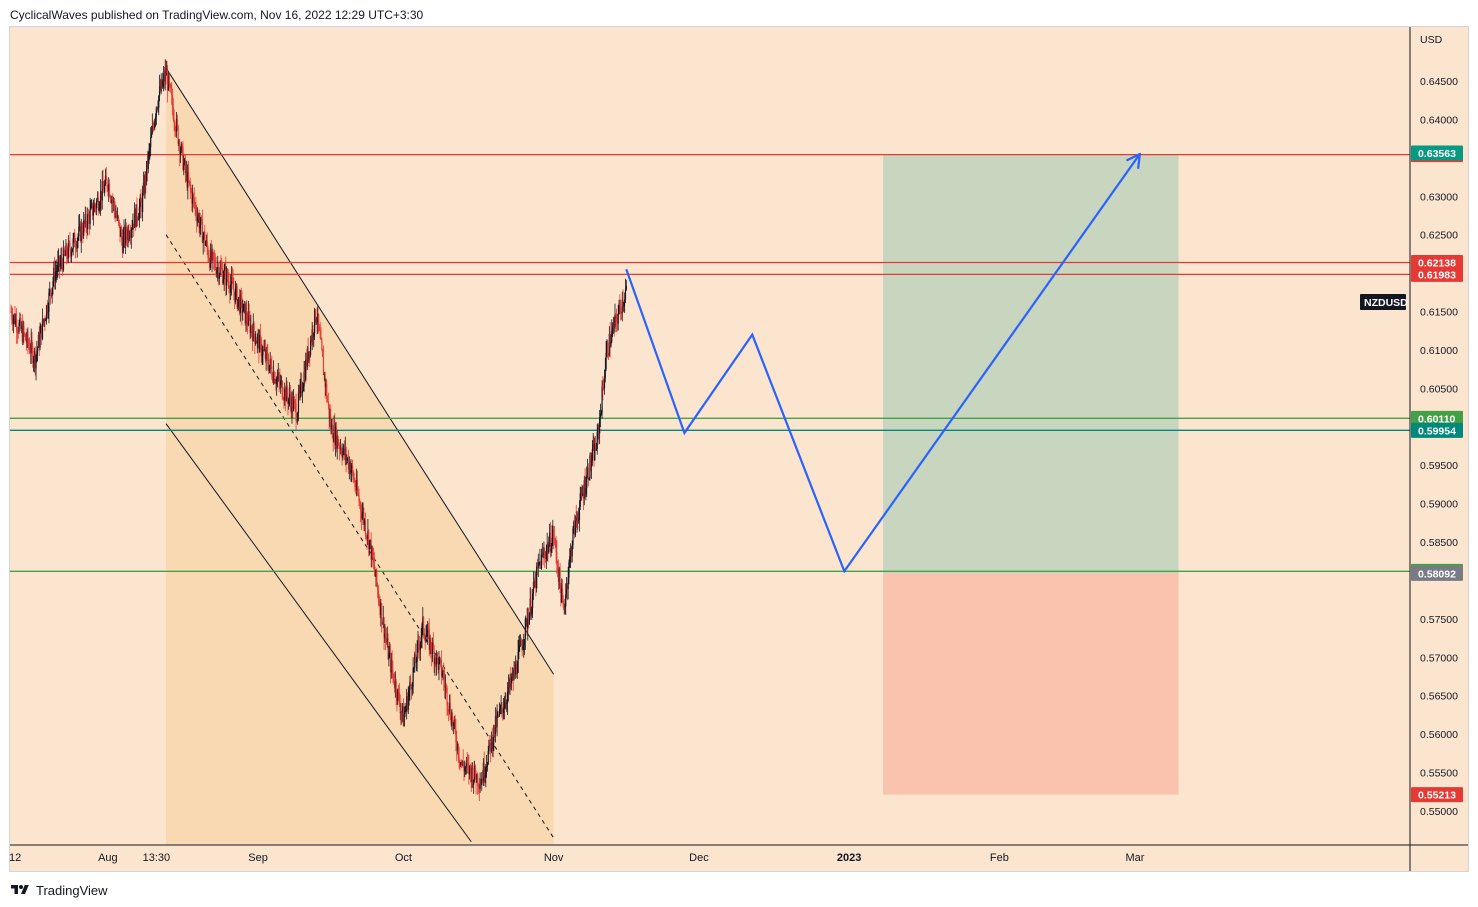  What do you see at coordinates (1437, 154) in the screenshot?
I see `svg-text: 0.63563` at bounding box center [1437, 154].